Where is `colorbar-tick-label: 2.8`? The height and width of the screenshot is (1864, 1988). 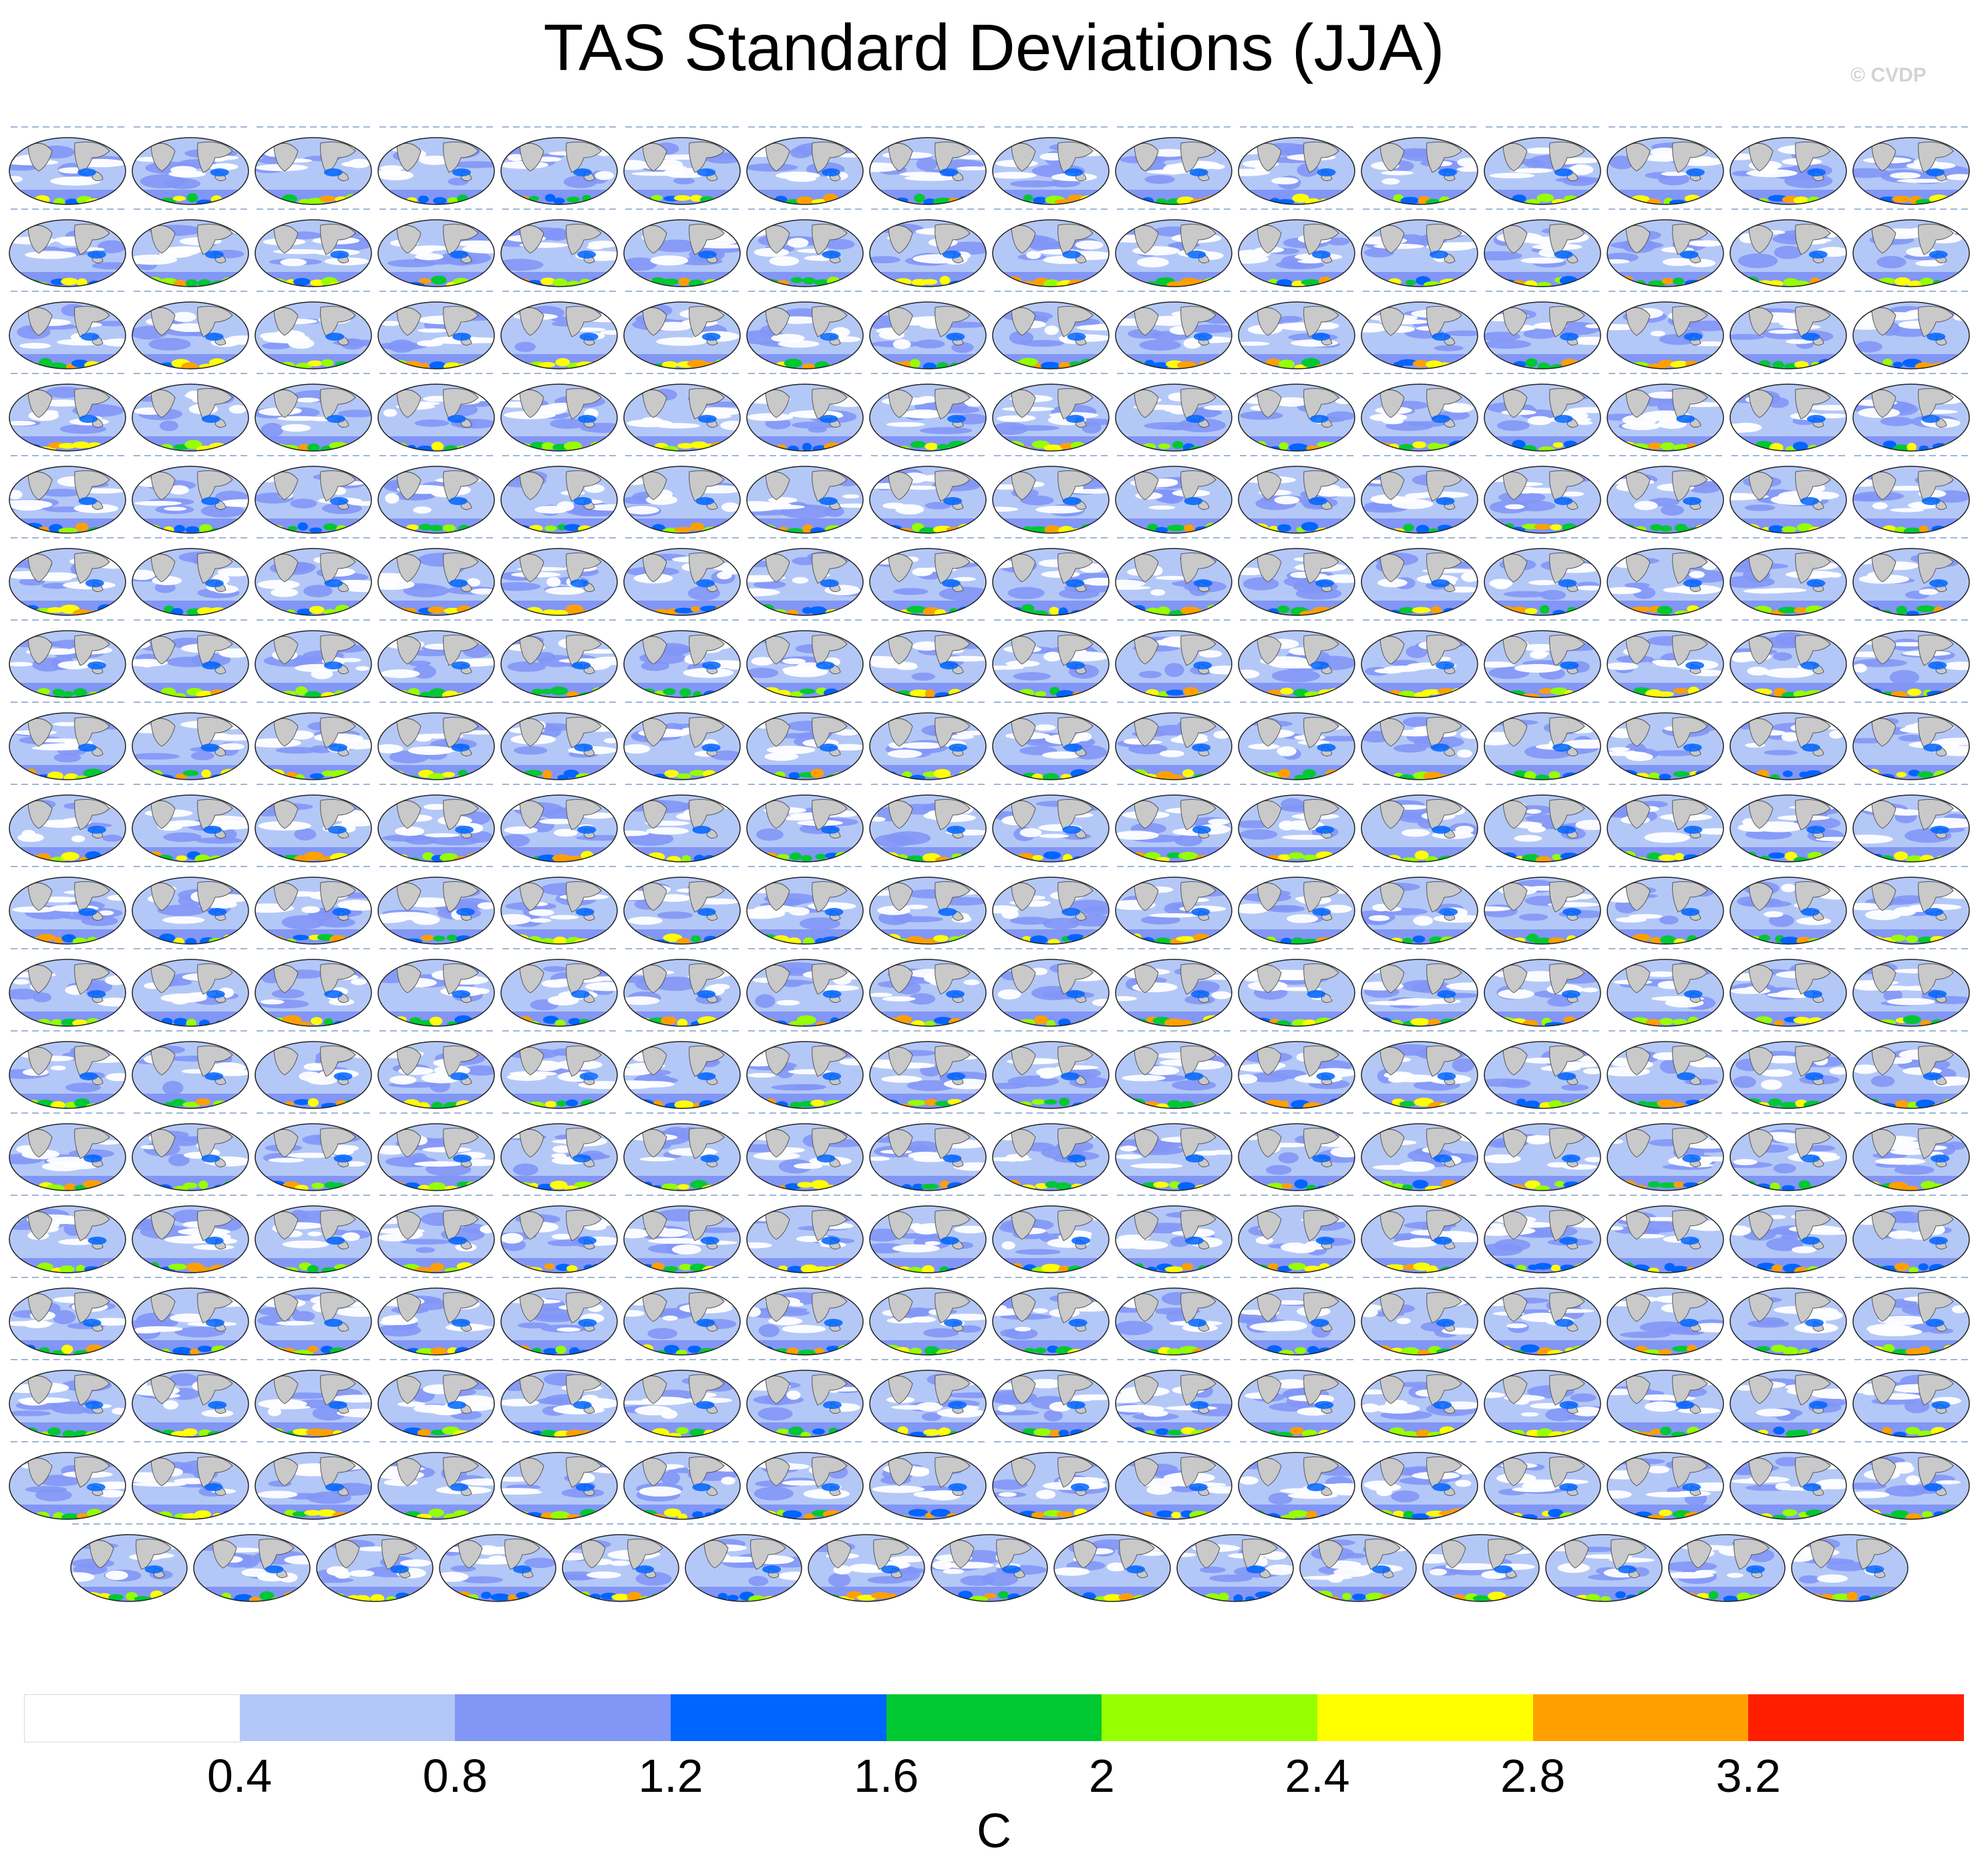 colorbar-tick-label: 2.8 is located at coordinates (1533, 1776).